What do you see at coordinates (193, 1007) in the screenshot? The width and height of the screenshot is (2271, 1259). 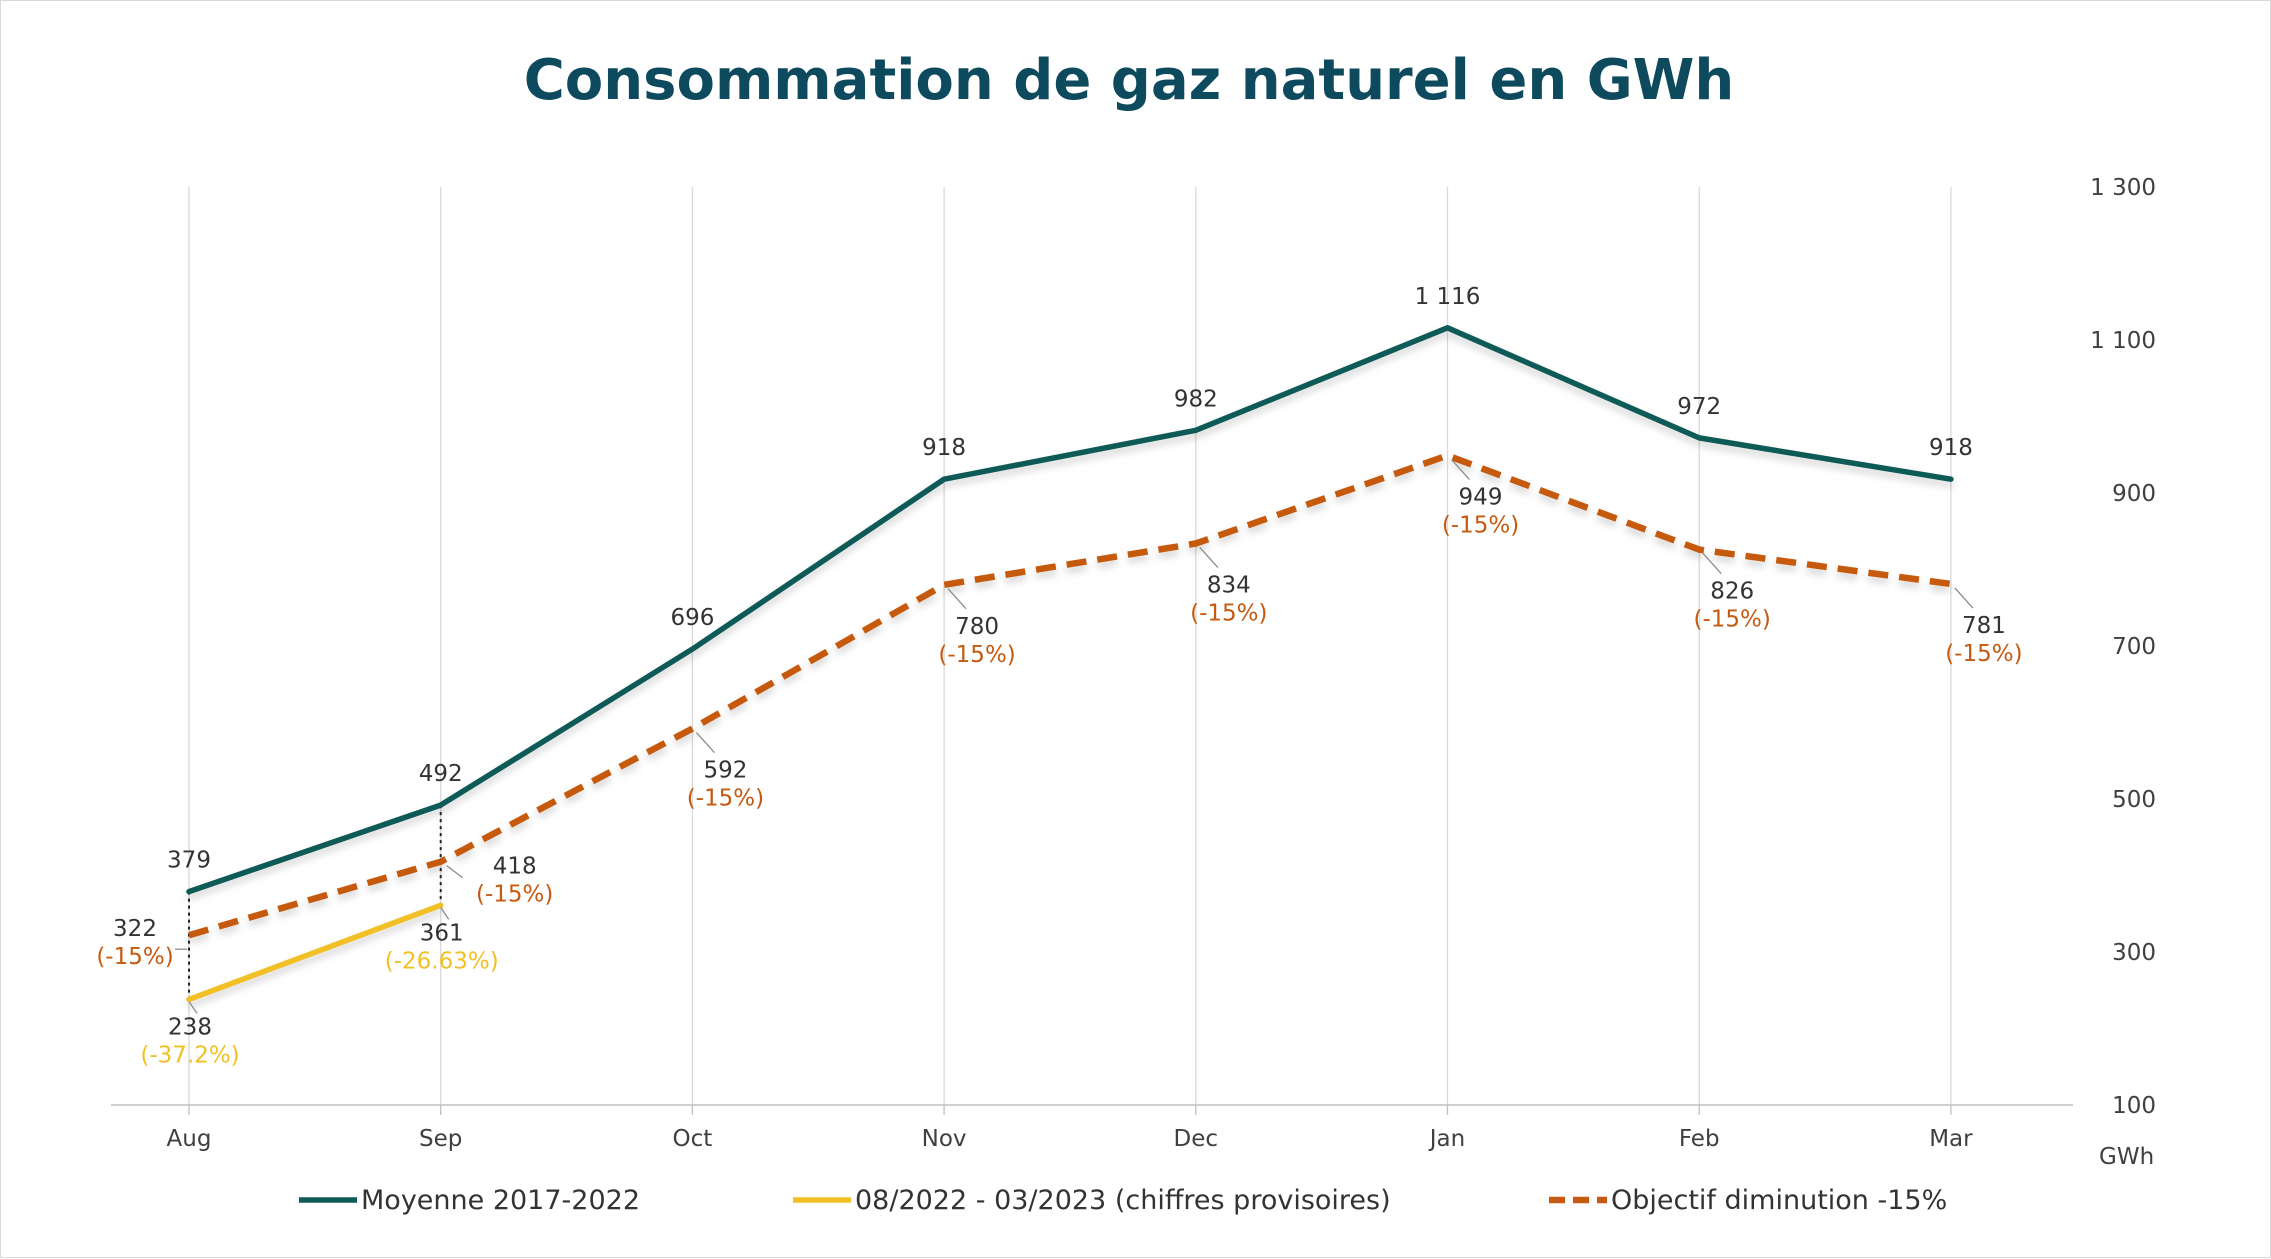 I see `leader-line-provisional-aug` at bounding box center [193, 1007].